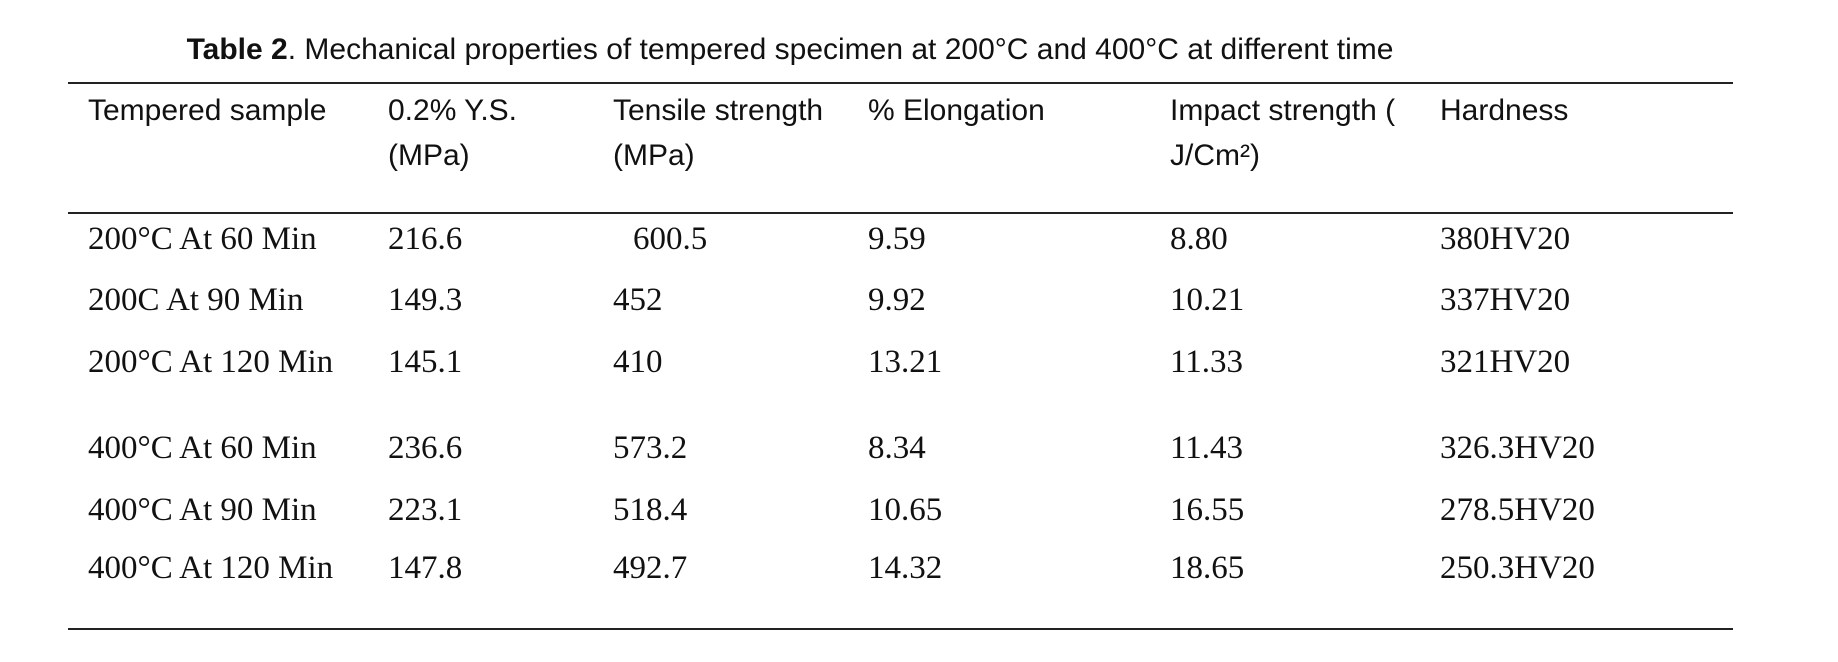 Image resolution: width=1838 pixels, height=662 pixels. What do you see at coordinates (638, 362) in the screenshot?
I see `cell-tensile-strength: 410` at bounding box center [638, 362].